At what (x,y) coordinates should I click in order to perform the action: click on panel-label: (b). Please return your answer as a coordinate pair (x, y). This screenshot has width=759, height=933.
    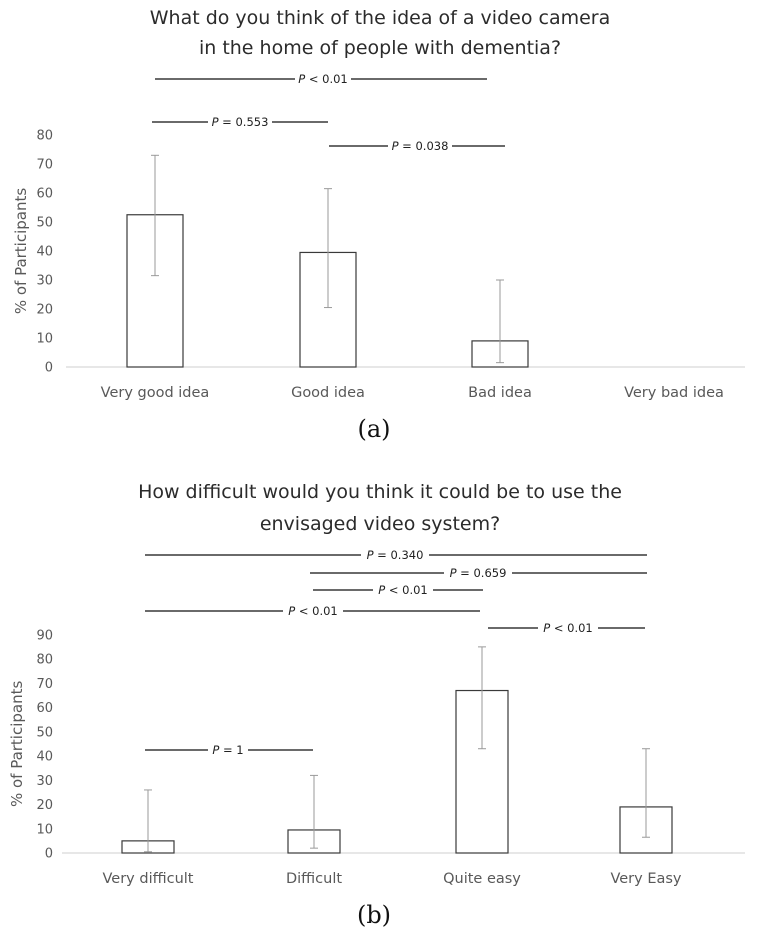
    Looking at the image, I should click on (374, 915).